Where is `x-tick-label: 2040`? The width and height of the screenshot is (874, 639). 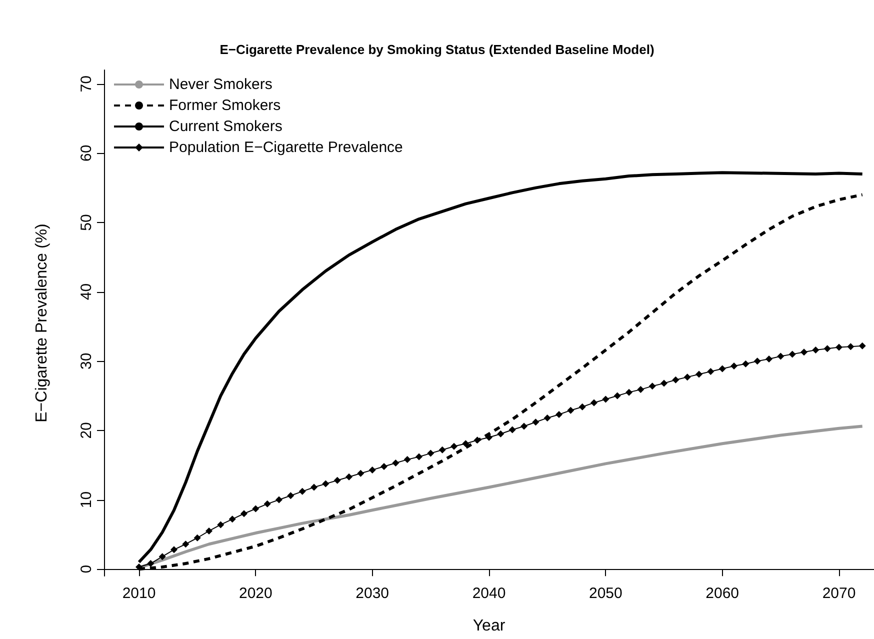
x-tick-label: 2040 is located at coordinates (489, 593).